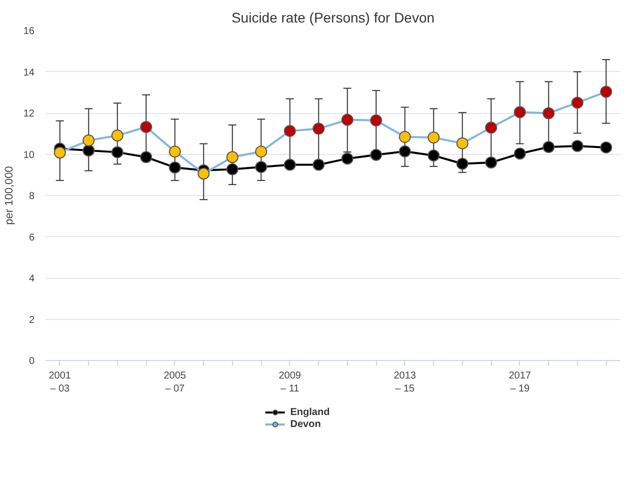 Image resolution: width=643 pixels, height=486 pixels. I want to click on y-axis-title: per 100,000, so click(9, 195).